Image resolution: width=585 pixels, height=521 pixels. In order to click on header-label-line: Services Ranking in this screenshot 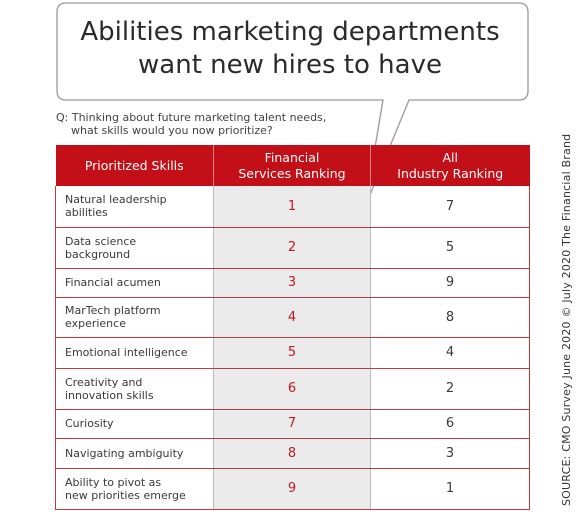, I will do `click(292, 173)`.